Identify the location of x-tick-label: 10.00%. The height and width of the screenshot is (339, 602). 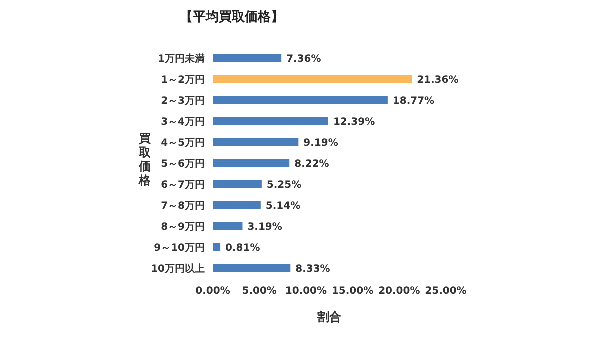
(306, 292).